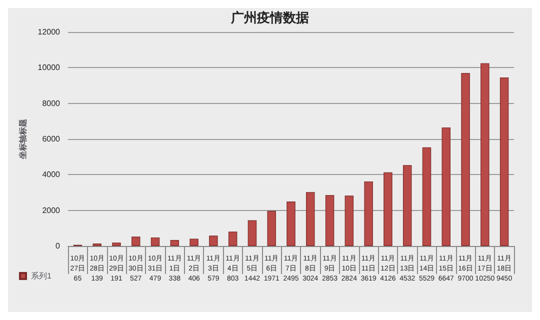 The width and height of the screenshot is (540, 320). I want to click on legend-label: 系列1, so click(41, 276).